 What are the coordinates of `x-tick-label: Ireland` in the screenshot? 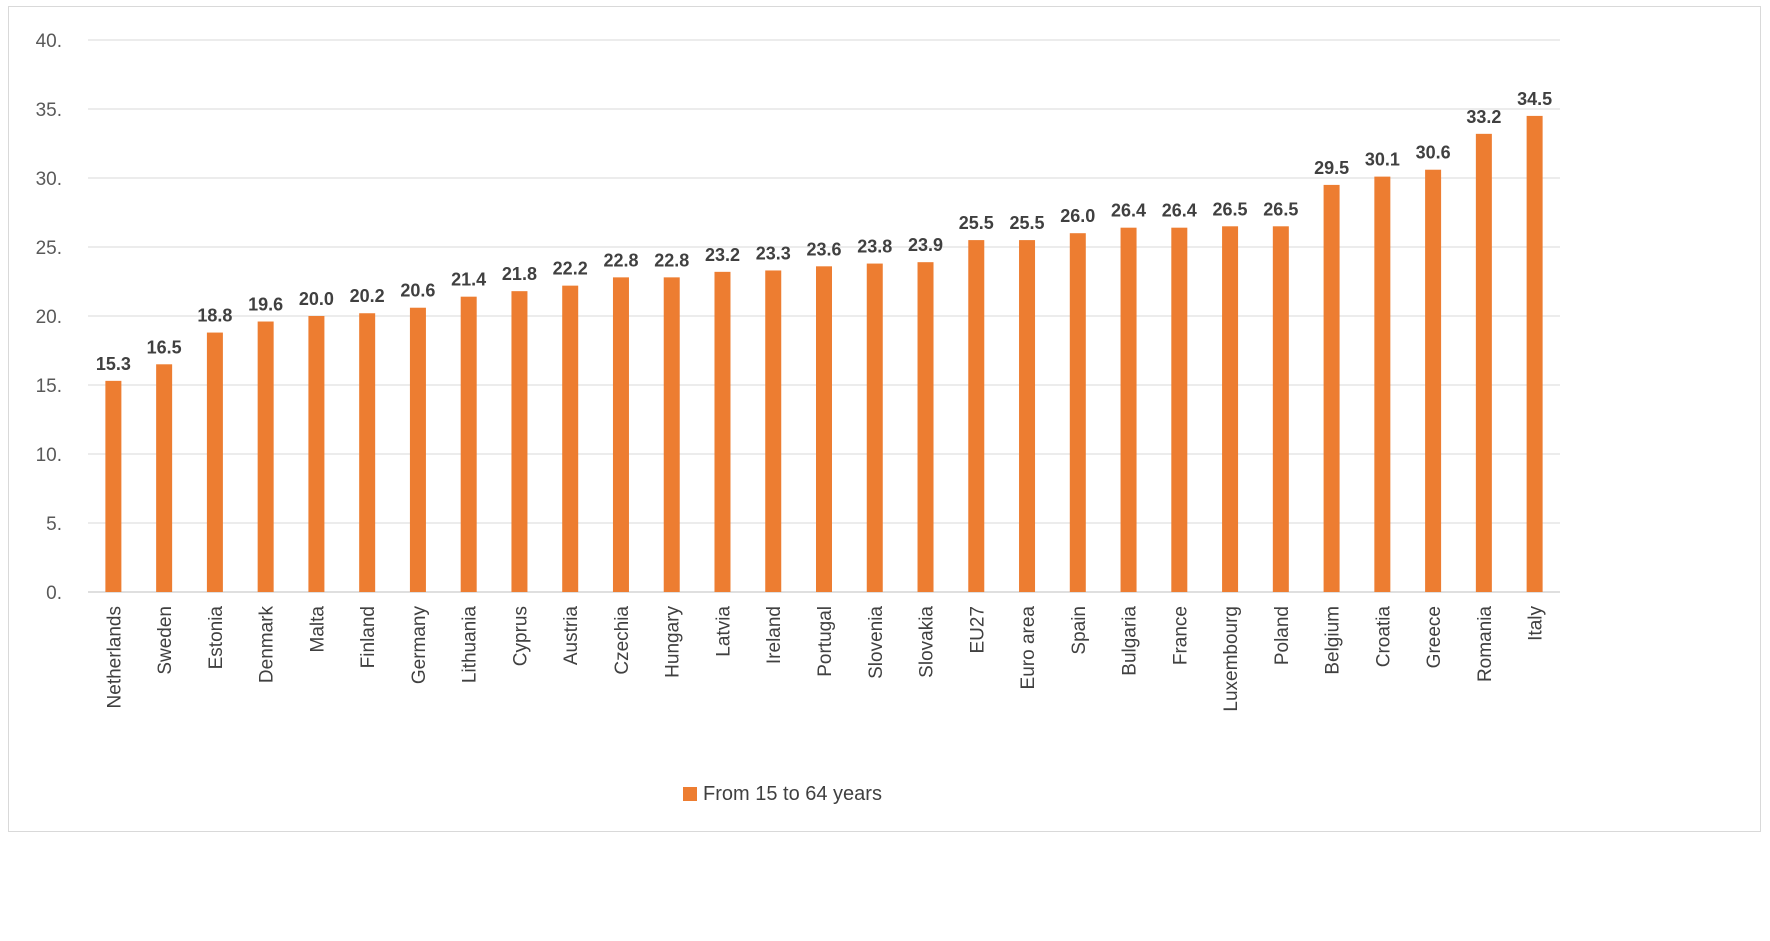 It's located at (774, 635).